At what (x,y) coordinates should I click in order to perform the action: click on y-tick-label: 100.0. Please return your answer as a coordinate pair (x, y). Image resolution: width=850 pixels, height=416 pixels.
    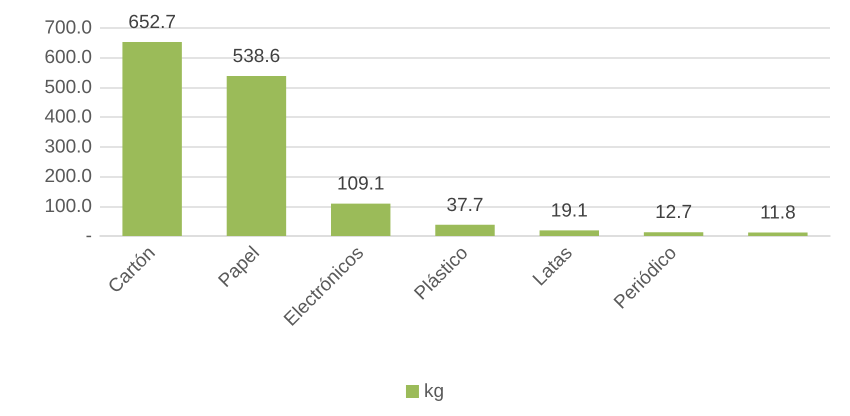
    Looking at the image, I should click on (68, 206).